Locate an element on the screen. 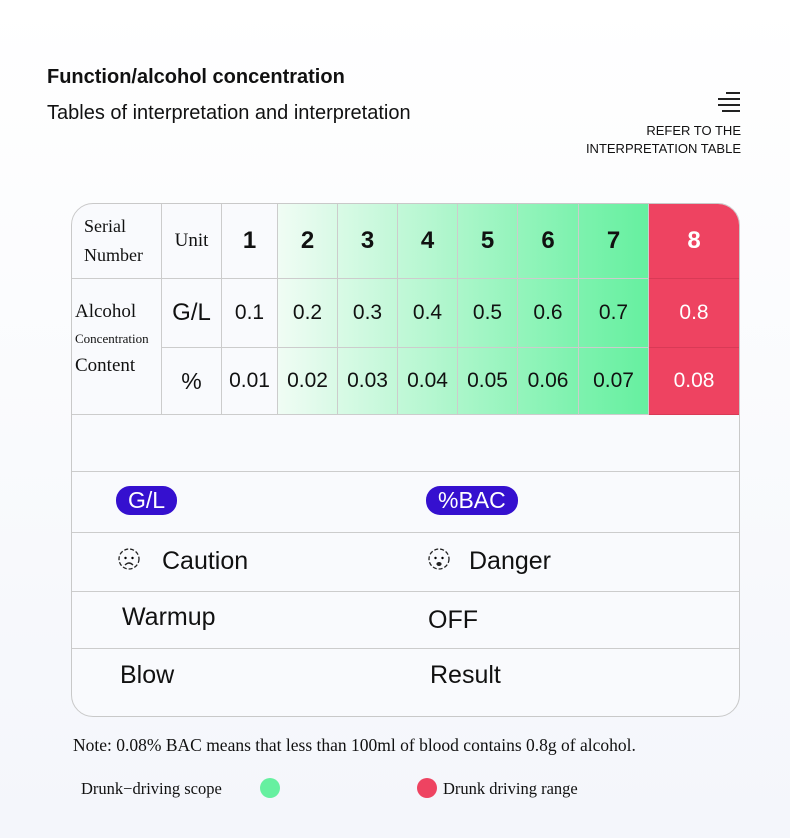 The image size is (790, 838). pct-value-cell: 0.03 is located at coordinates (368, 381).